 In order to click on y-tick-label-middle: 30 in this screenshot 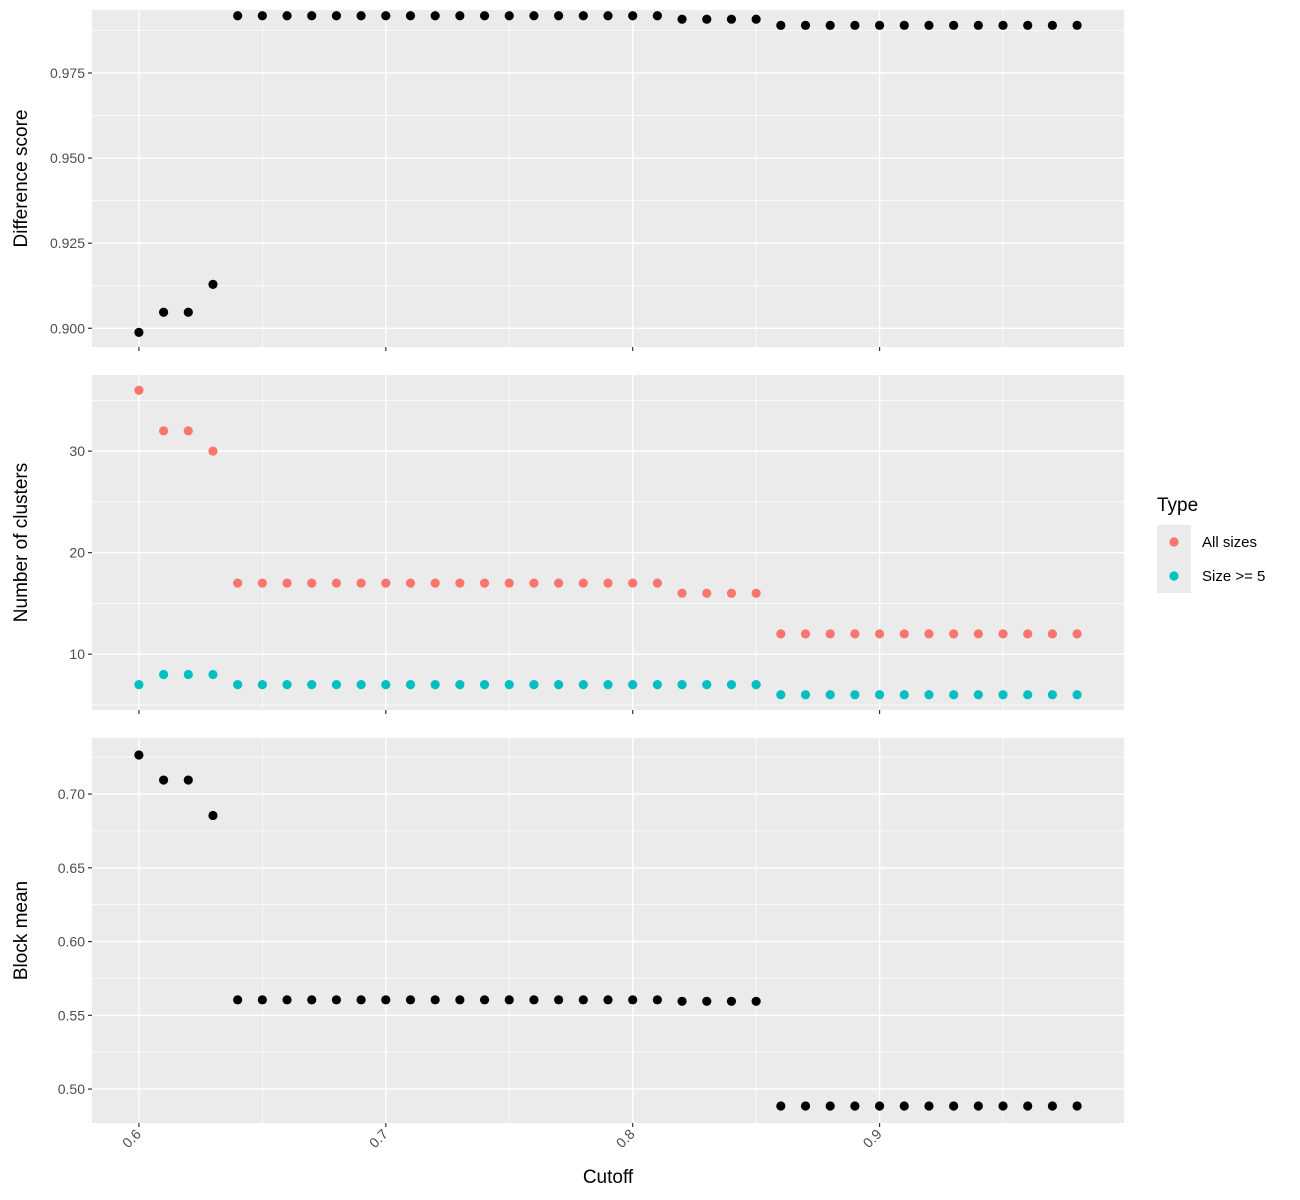, I will do `click(77, 451)`.